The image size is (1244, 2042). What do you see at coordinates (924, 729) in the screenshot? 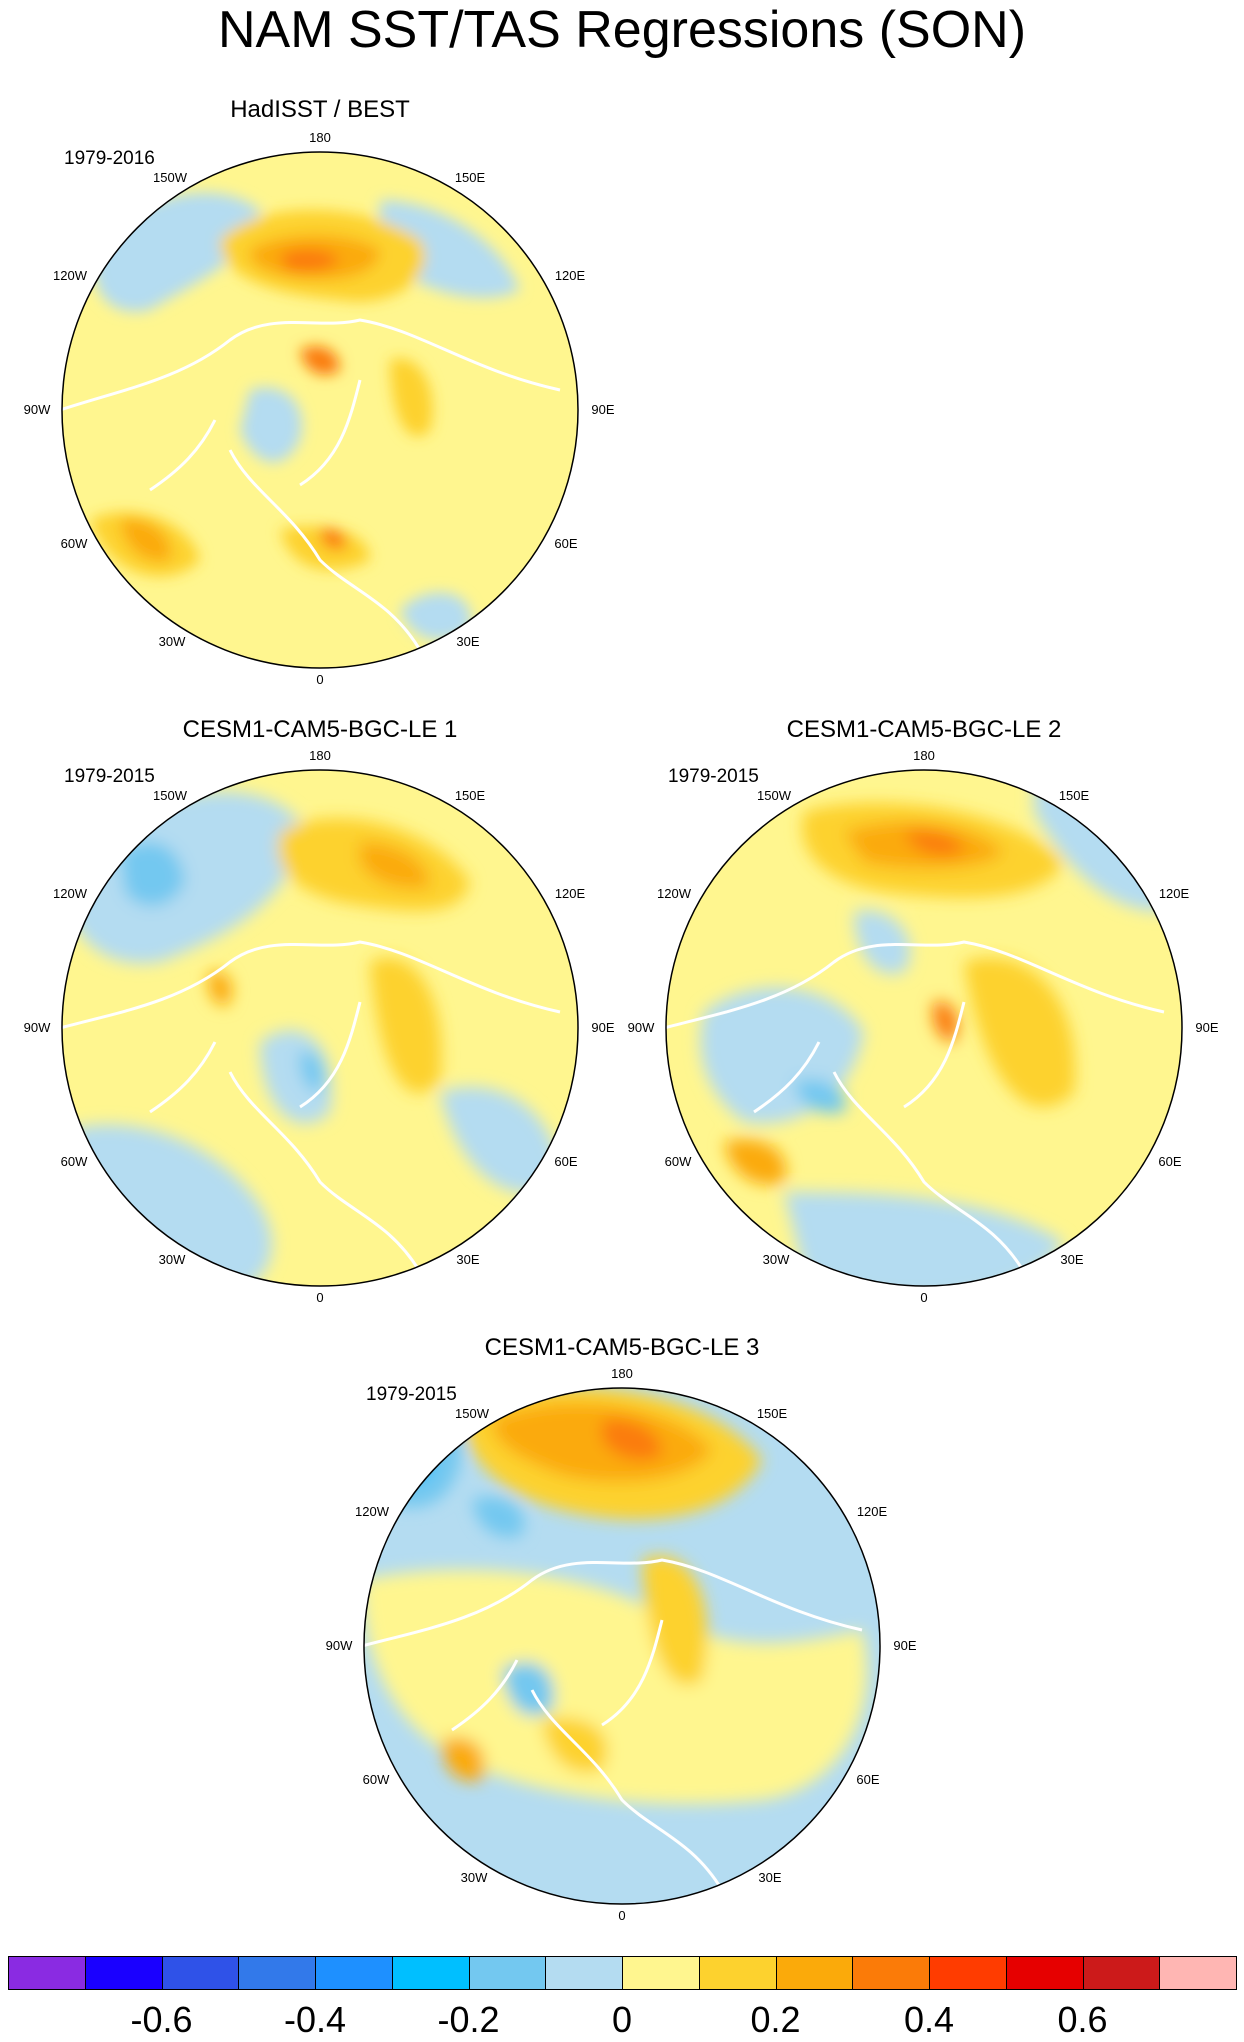
I see `panel-title: CESM1-CAM5-BGC-LE 2` at bounding box center [924, 729].